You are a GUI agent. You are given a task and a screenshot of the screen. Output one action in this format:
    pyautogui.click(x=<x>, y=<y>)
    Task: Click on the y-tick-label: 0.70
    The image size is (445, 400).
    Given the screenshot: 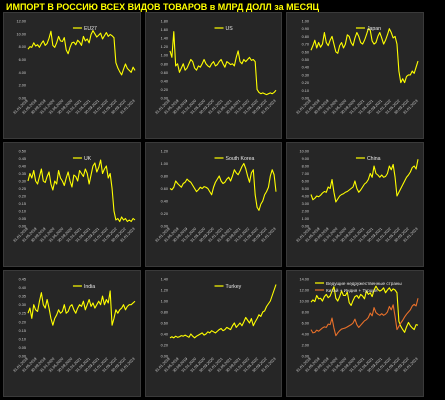 What is the action you would take?
    pyautogui.click(x=305, y=45)
    